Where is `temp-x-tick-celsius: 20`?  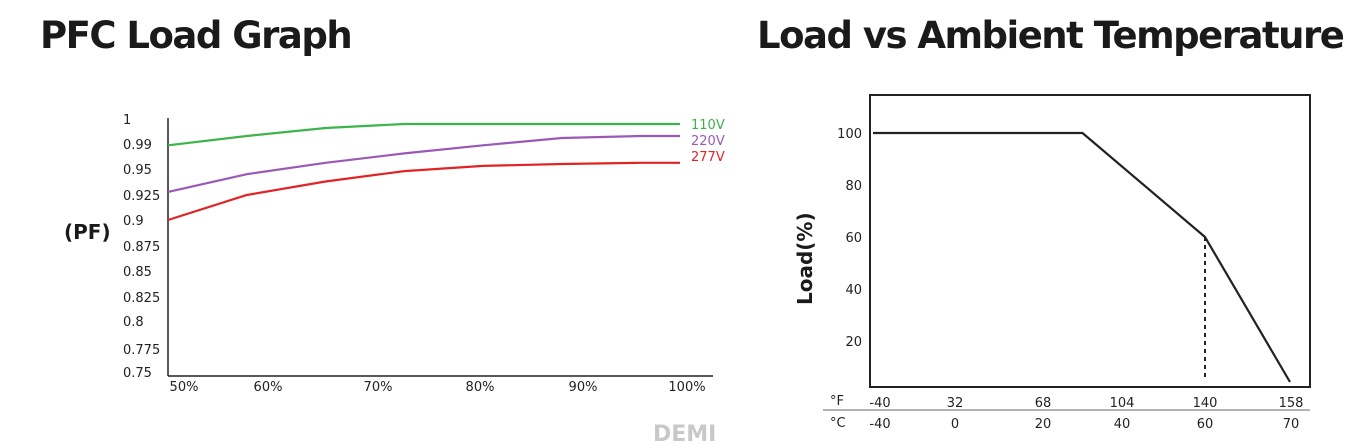
temp-x-tick-celsius: 20 is located at coordinates (1043, 424).